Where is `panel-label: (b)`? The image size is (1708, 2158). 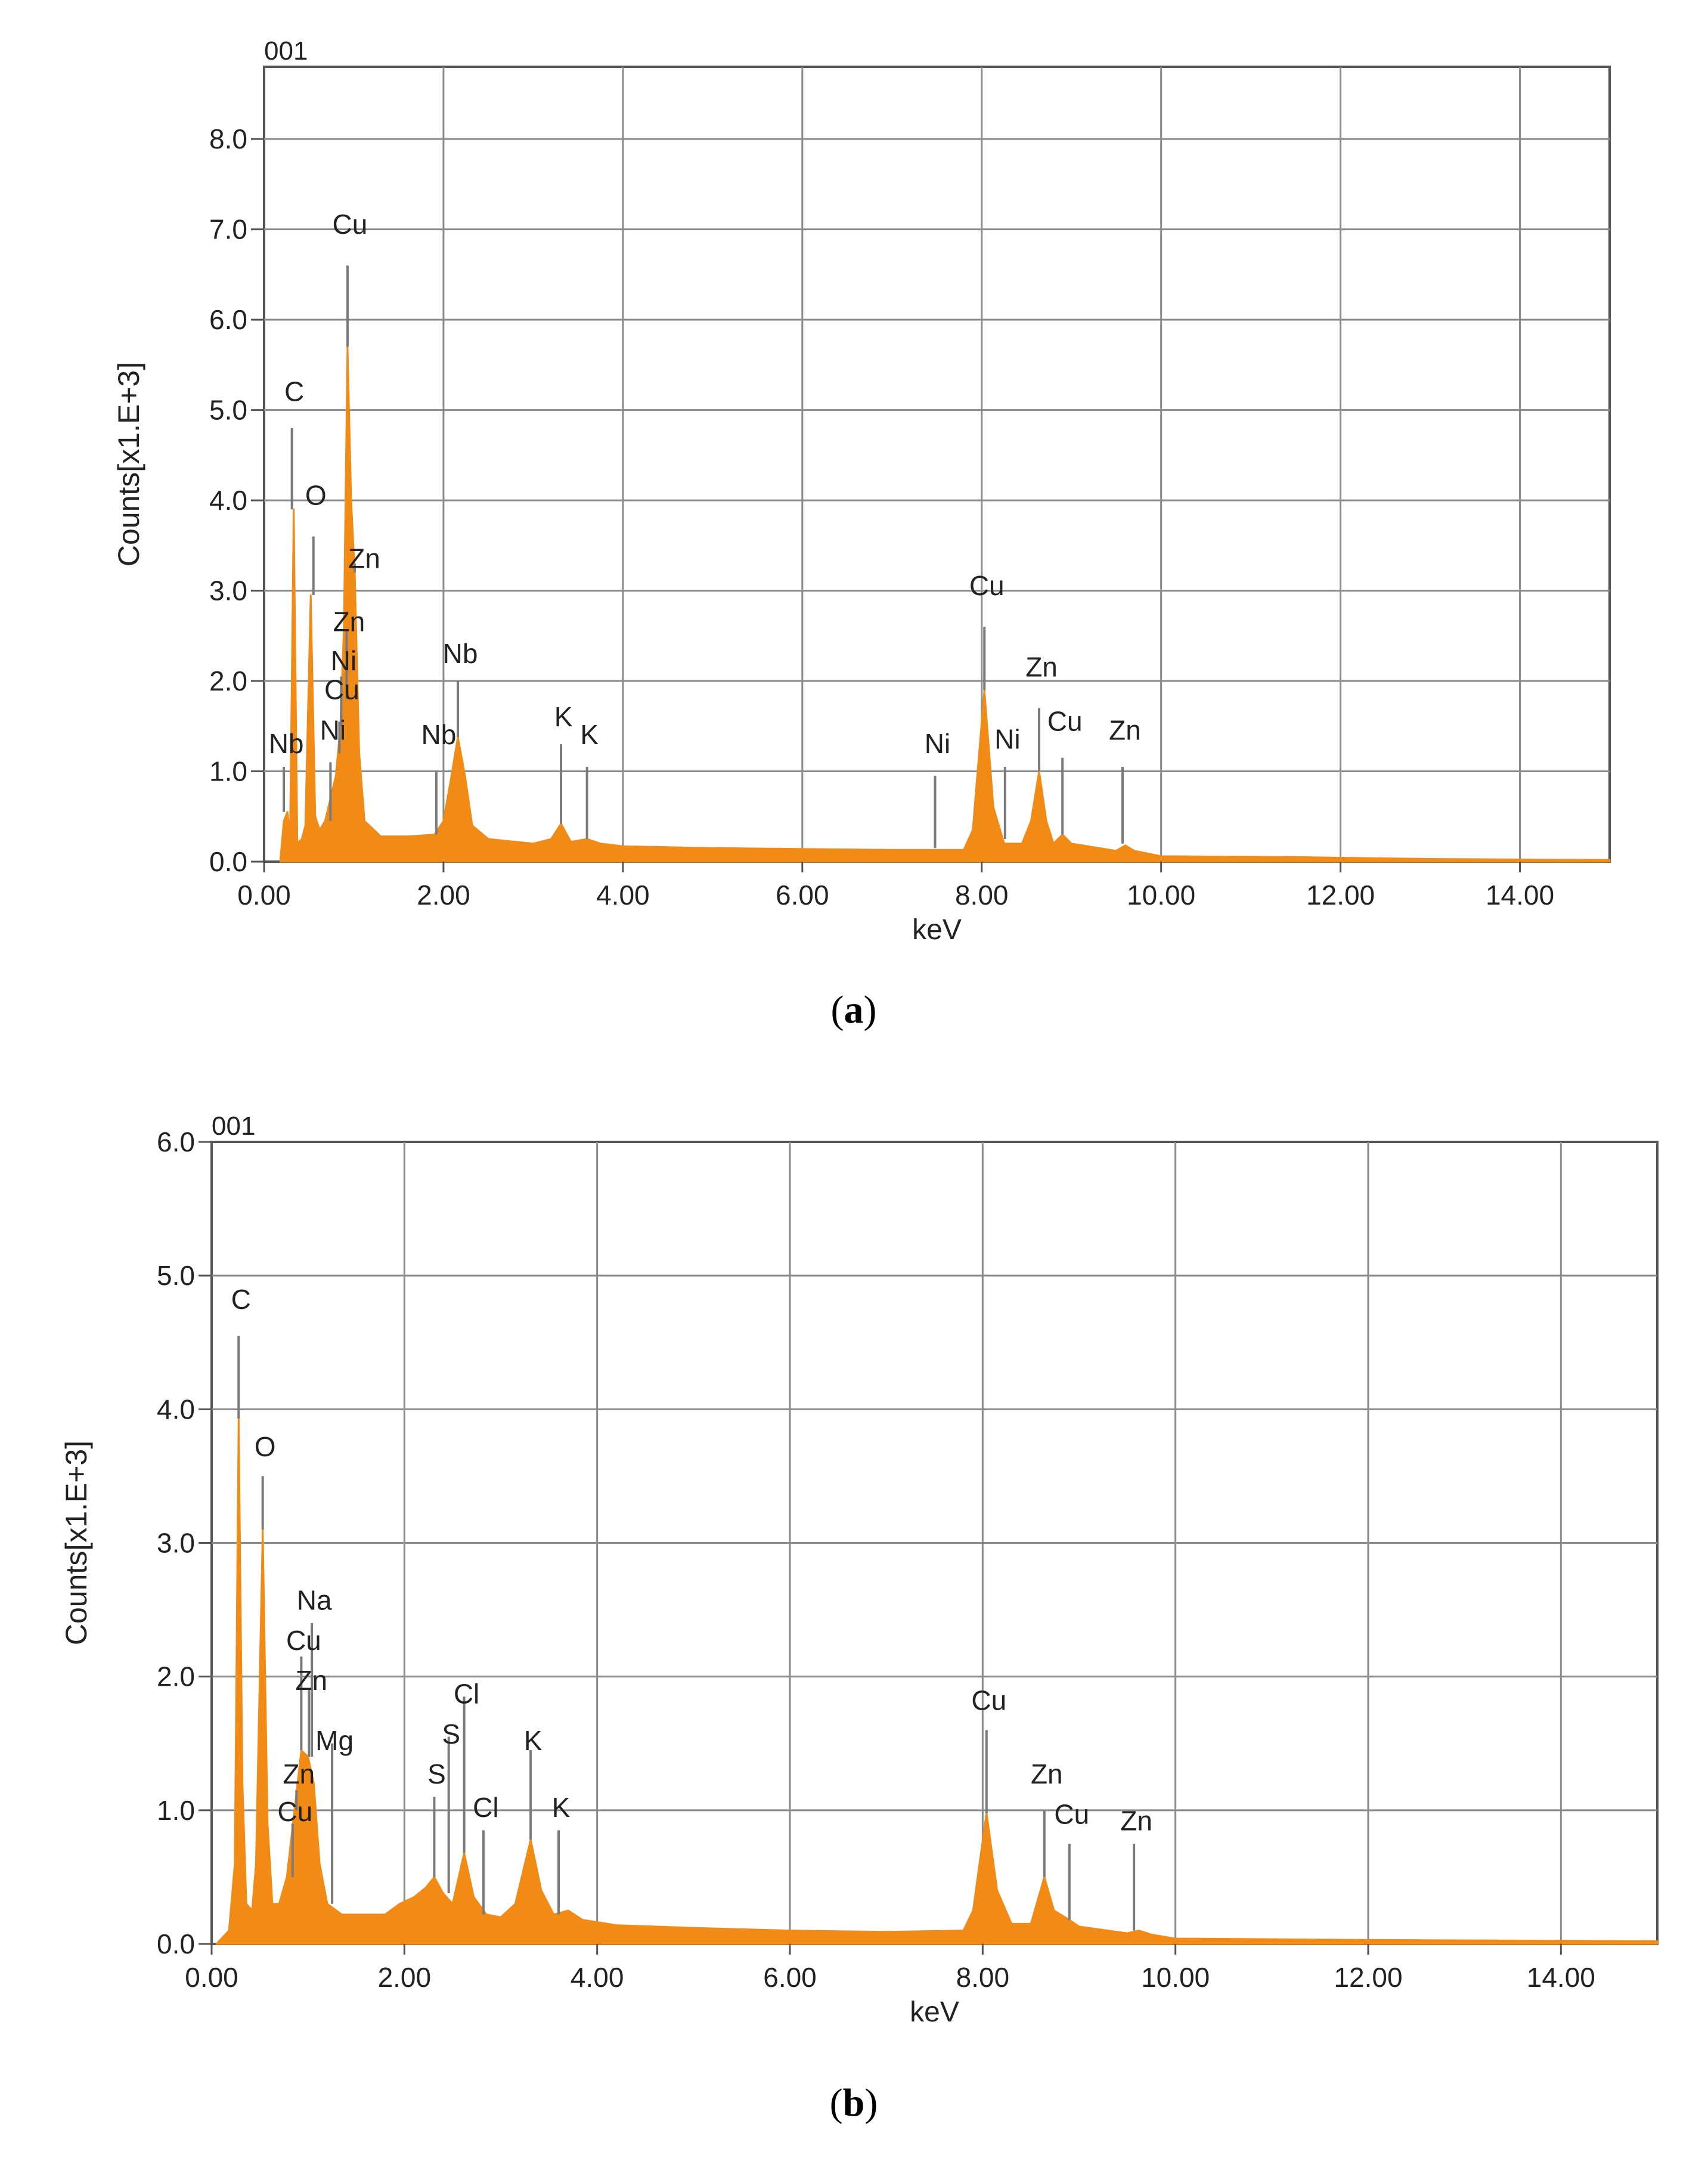
panel-label: (b) is located at coordinates (854, 2103).